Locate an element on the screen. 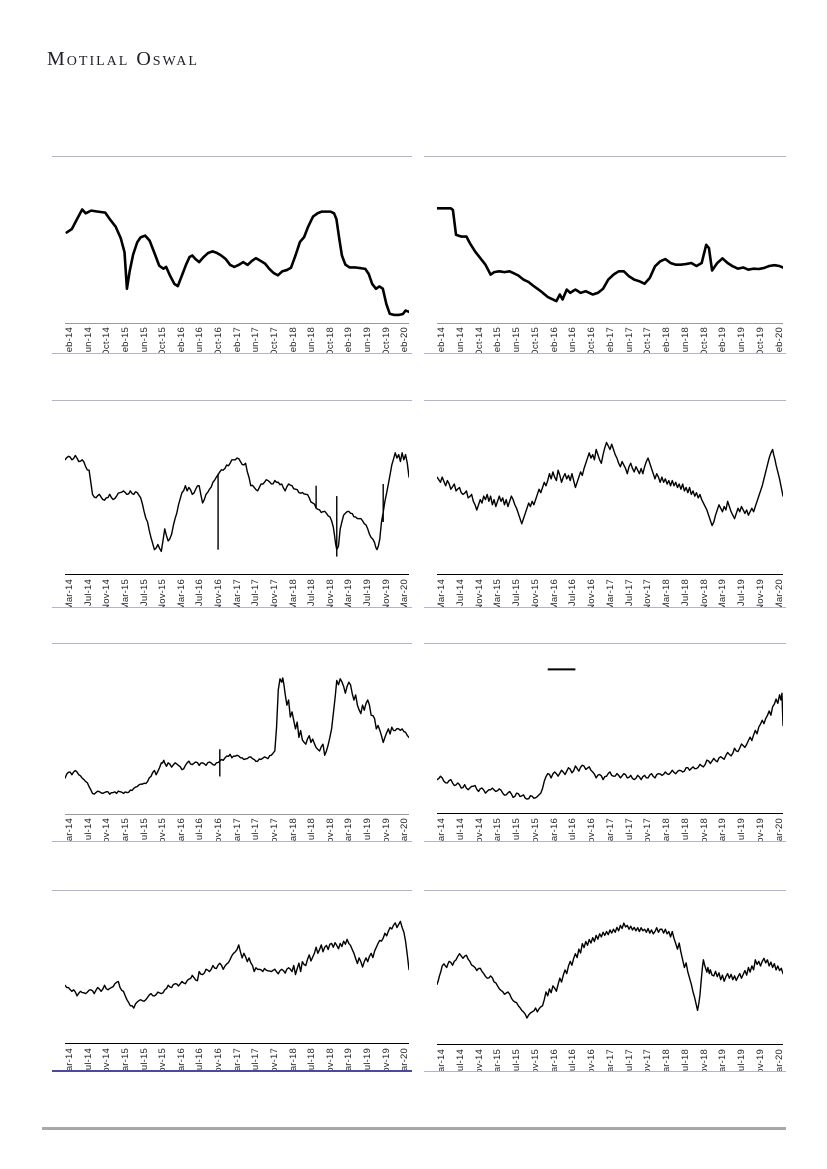 The image size is (827, 1169). x-axis-label: Oct-17 is located at coordinates (274, 340).